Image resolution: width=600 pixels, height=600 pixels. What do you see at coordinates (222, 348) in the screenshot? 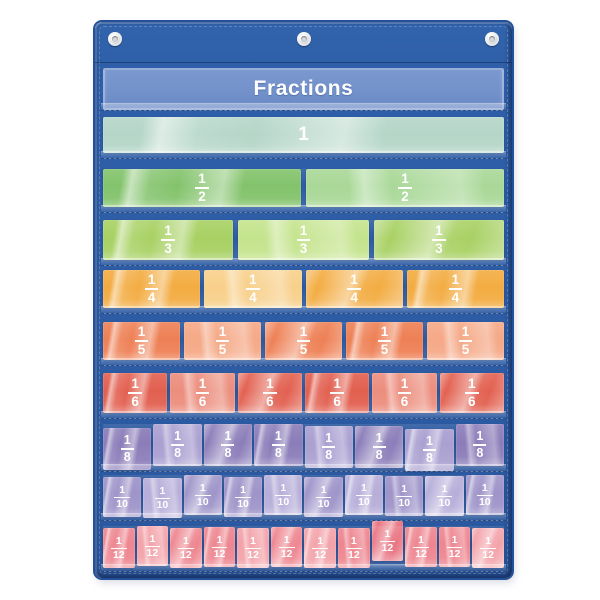
I see `fraction-denominator: 5` at bounding box center [222, 348].